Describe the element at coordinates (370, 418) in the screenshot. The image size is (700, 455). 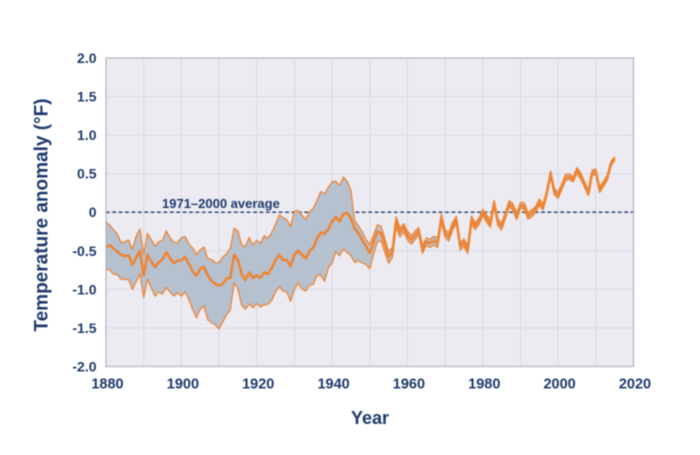
I see `svg-text: Year` at that location.